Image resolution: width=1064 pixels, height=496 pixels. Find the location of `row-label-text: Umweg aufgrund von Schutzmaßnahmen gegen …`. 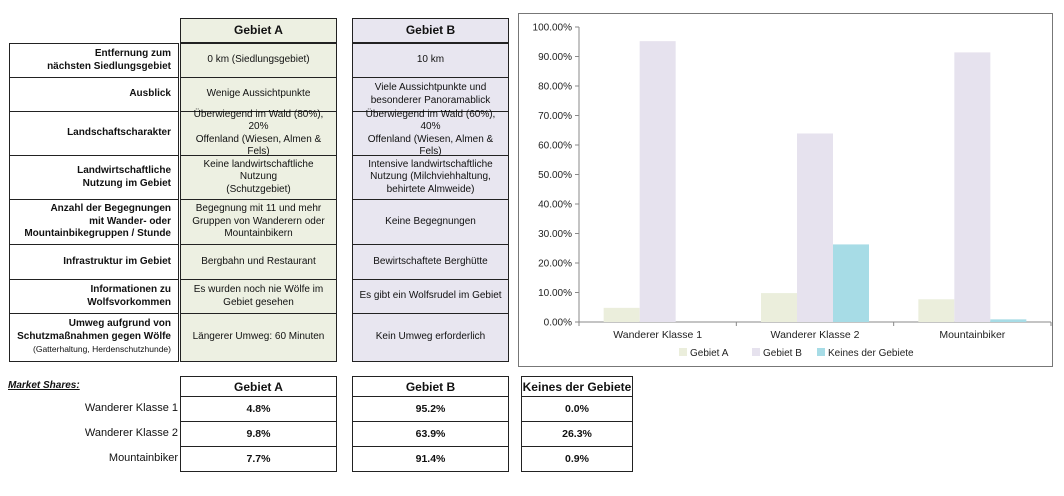

row-label-text: Umweg aufgrund von Schutzmaßnahmen gegen … is located at coordinates (94, 336).